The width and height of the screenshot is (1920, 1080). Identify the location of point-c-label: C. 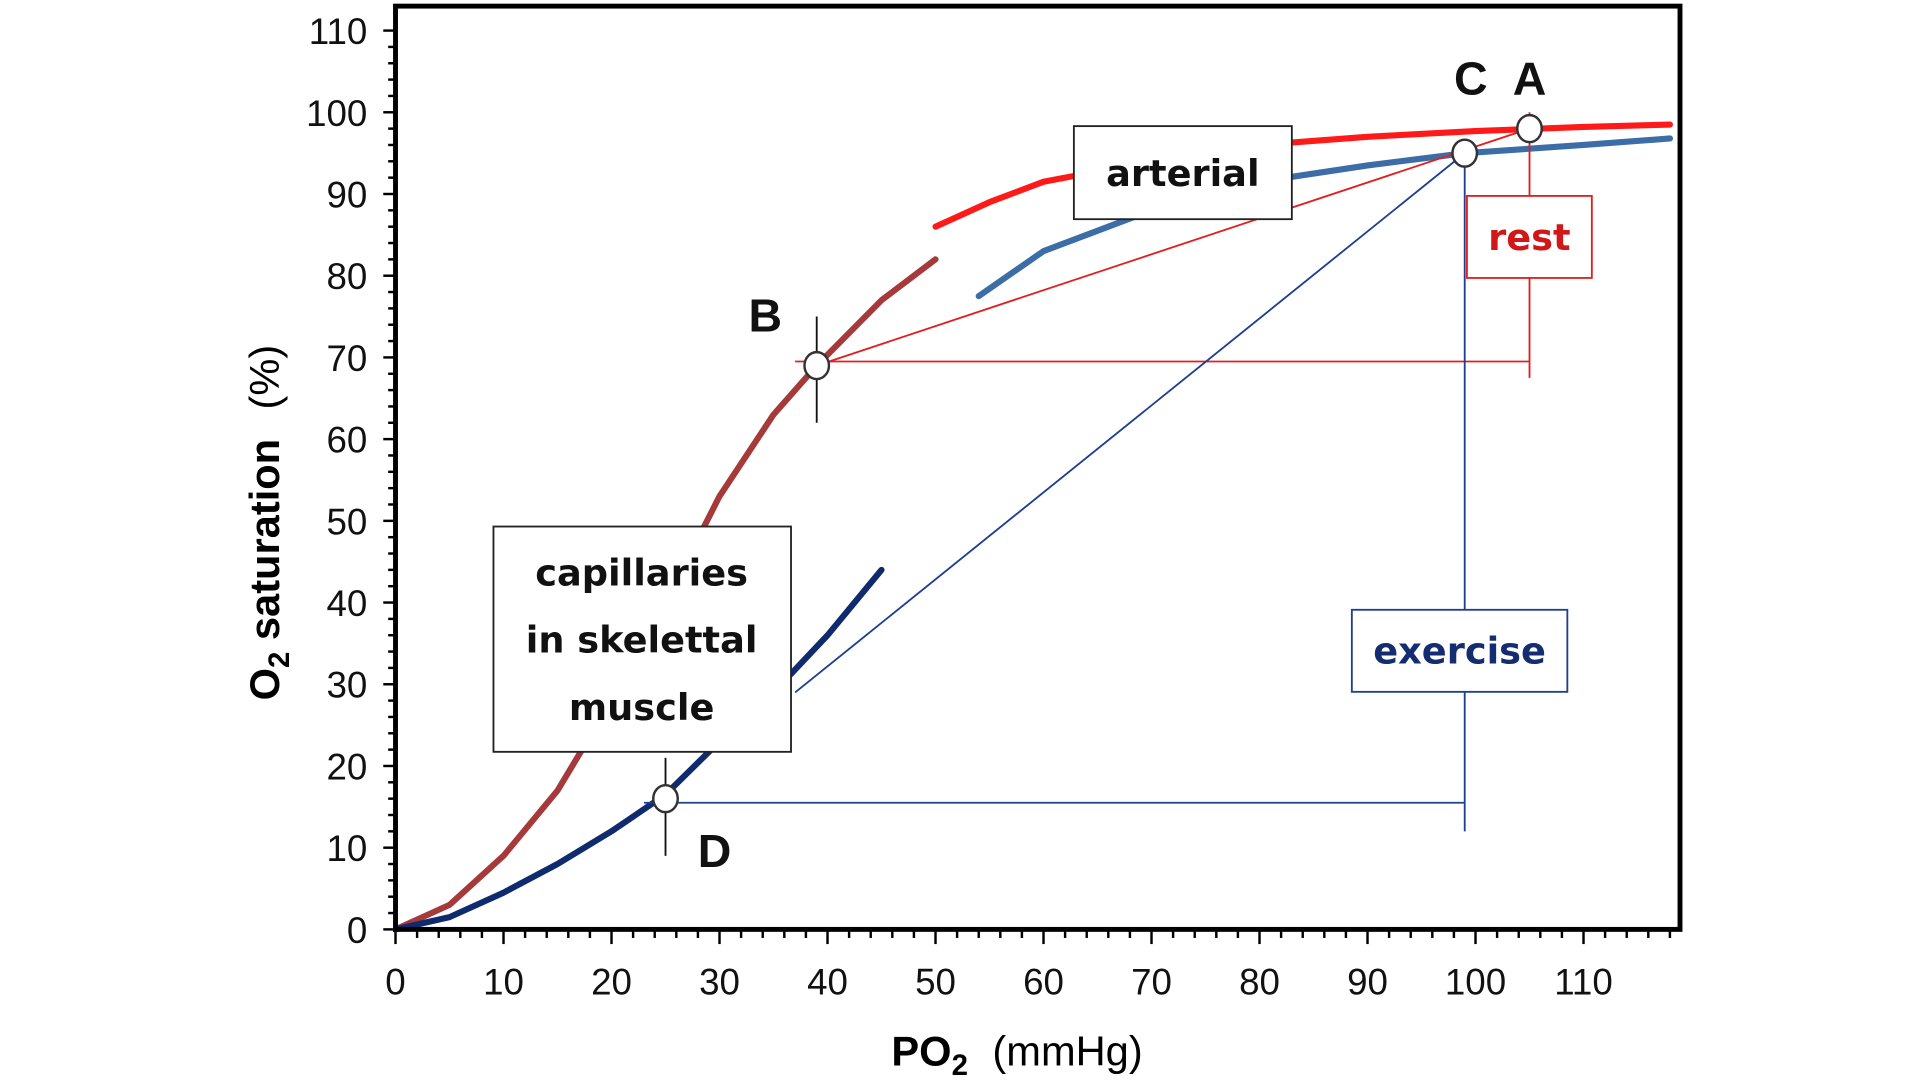
(1471, 78).